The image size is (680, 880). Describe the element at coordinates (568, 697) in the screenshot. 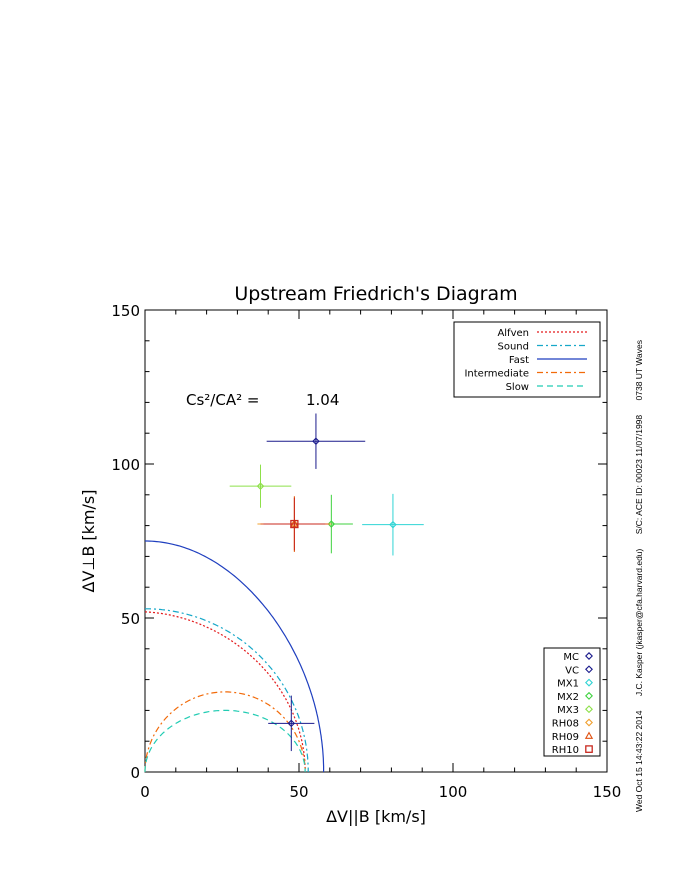

I see `point-legend-label: MX2` at that location.